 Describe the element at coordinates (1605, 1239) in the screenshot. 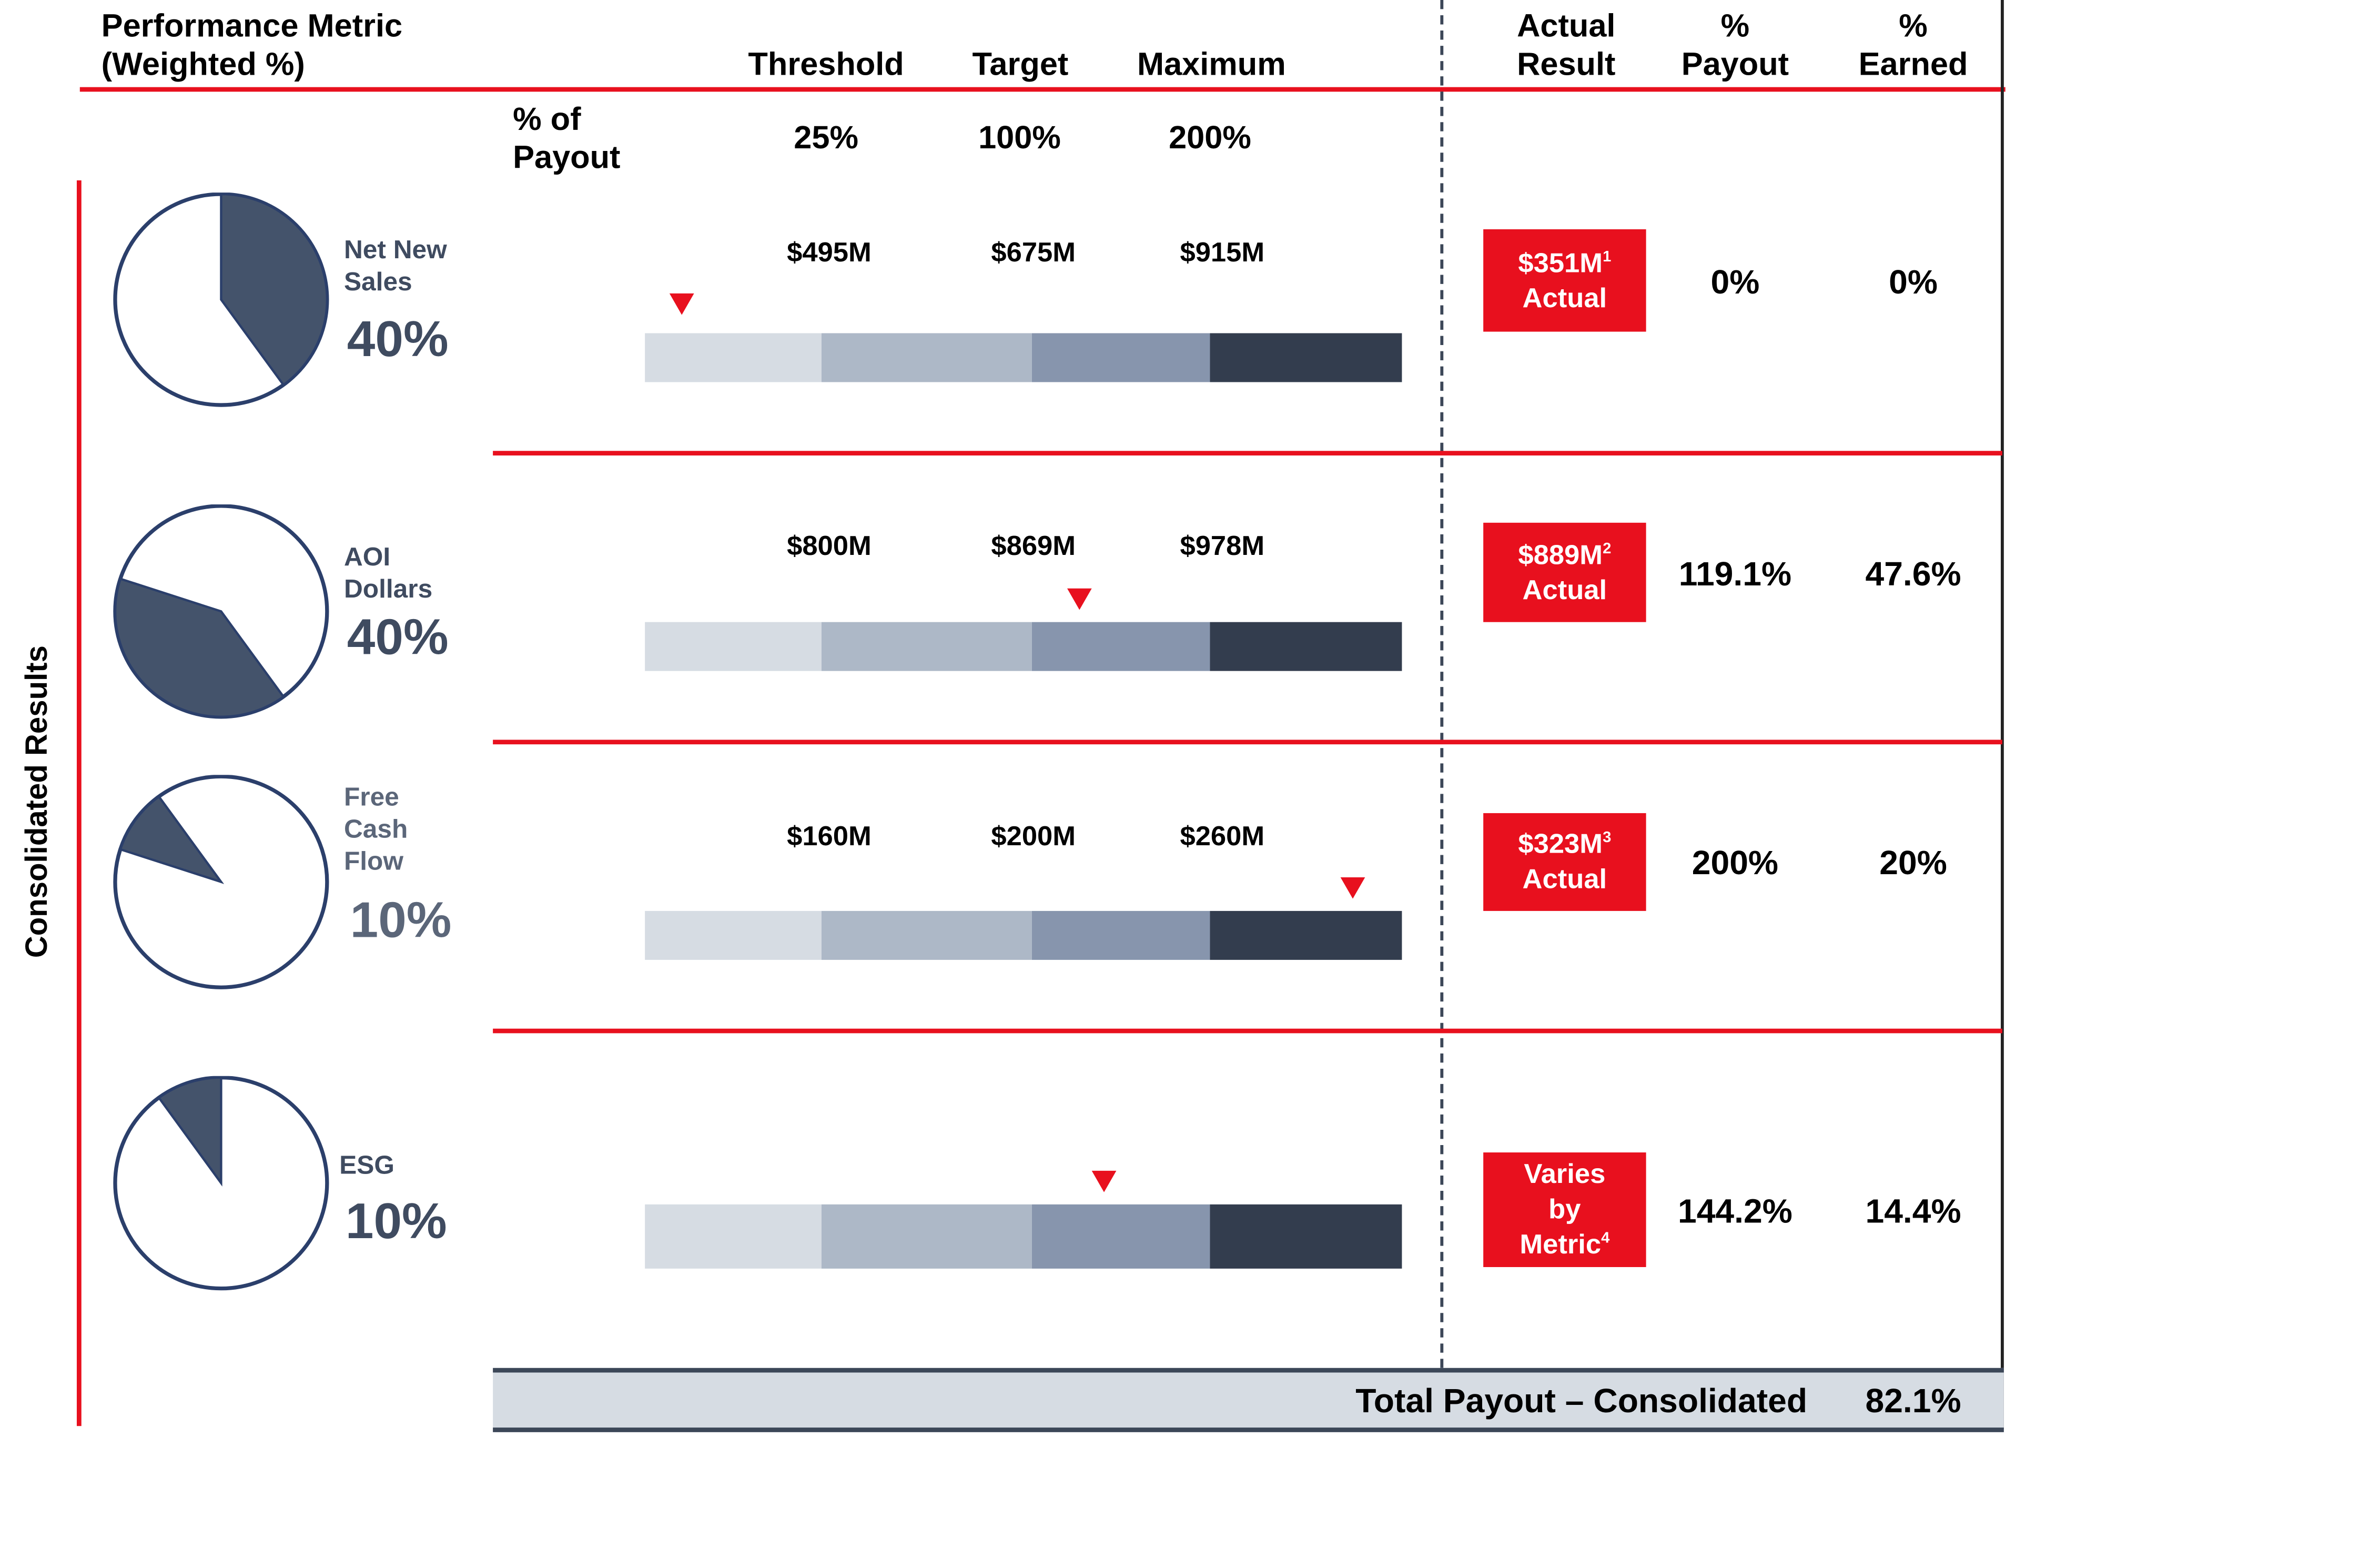

I see `footnote-marker: 4` at that location.